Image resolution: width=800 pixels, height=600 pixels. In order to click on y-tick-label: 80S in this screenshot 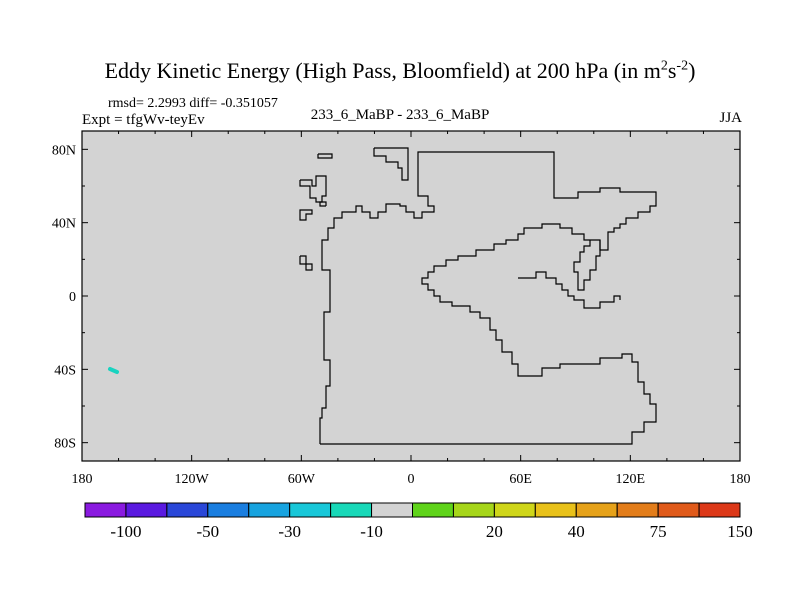, I will do `click(65, 444)`.